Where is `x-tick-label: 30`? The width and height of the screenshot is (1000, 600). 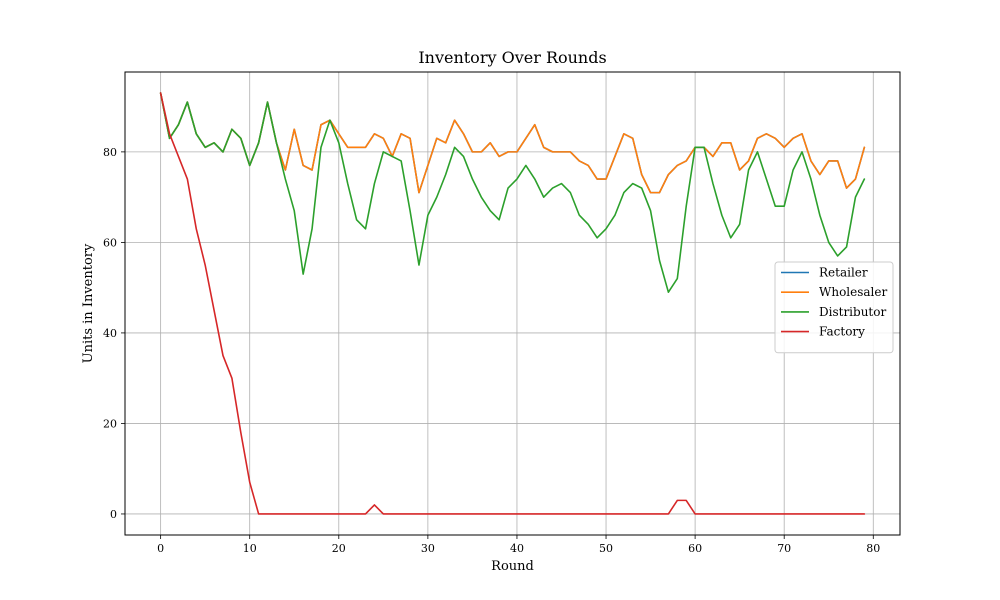
x-tick-label: 30 is located at coordinates (428, 548).